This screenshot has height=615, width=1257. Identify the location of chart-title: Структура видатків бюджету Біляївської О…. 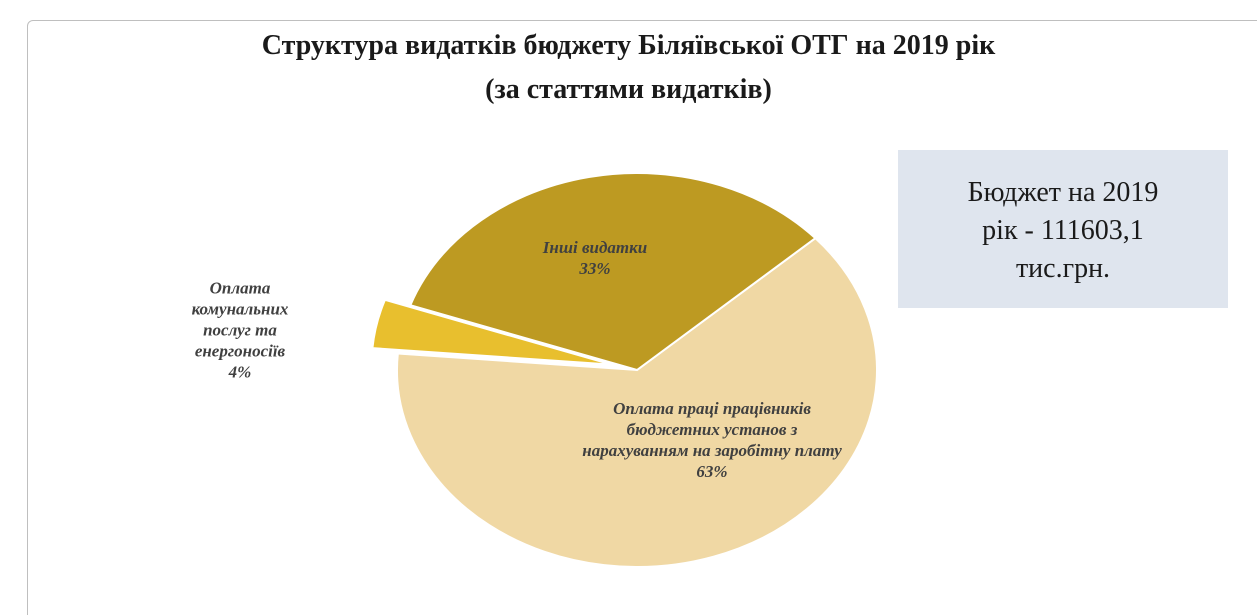
(628, 45).